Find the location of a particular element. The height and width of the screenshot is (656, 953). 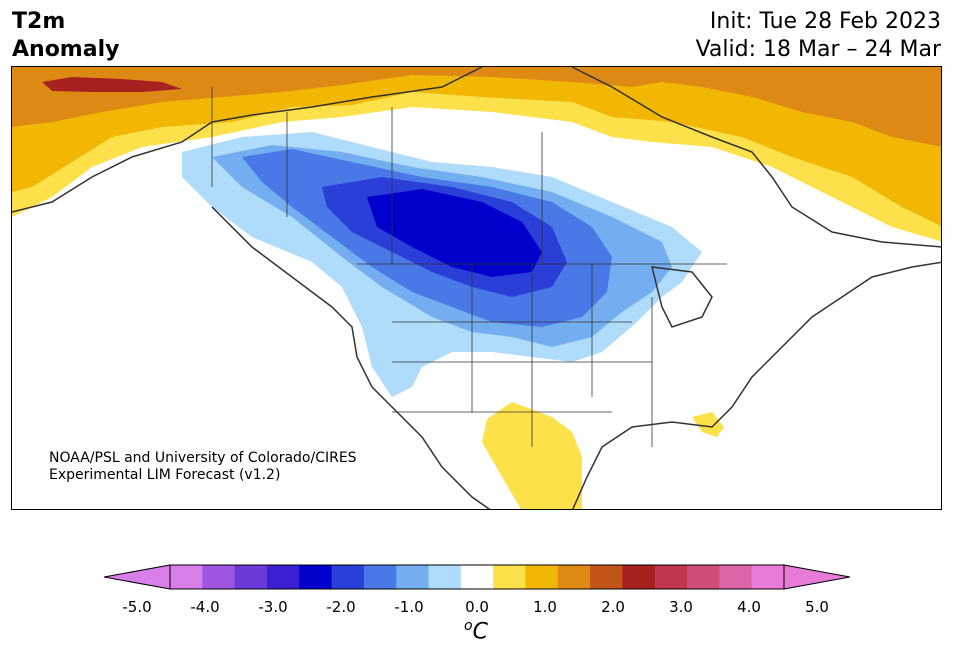

warm-region-florida is located at coordinates (708, 424).